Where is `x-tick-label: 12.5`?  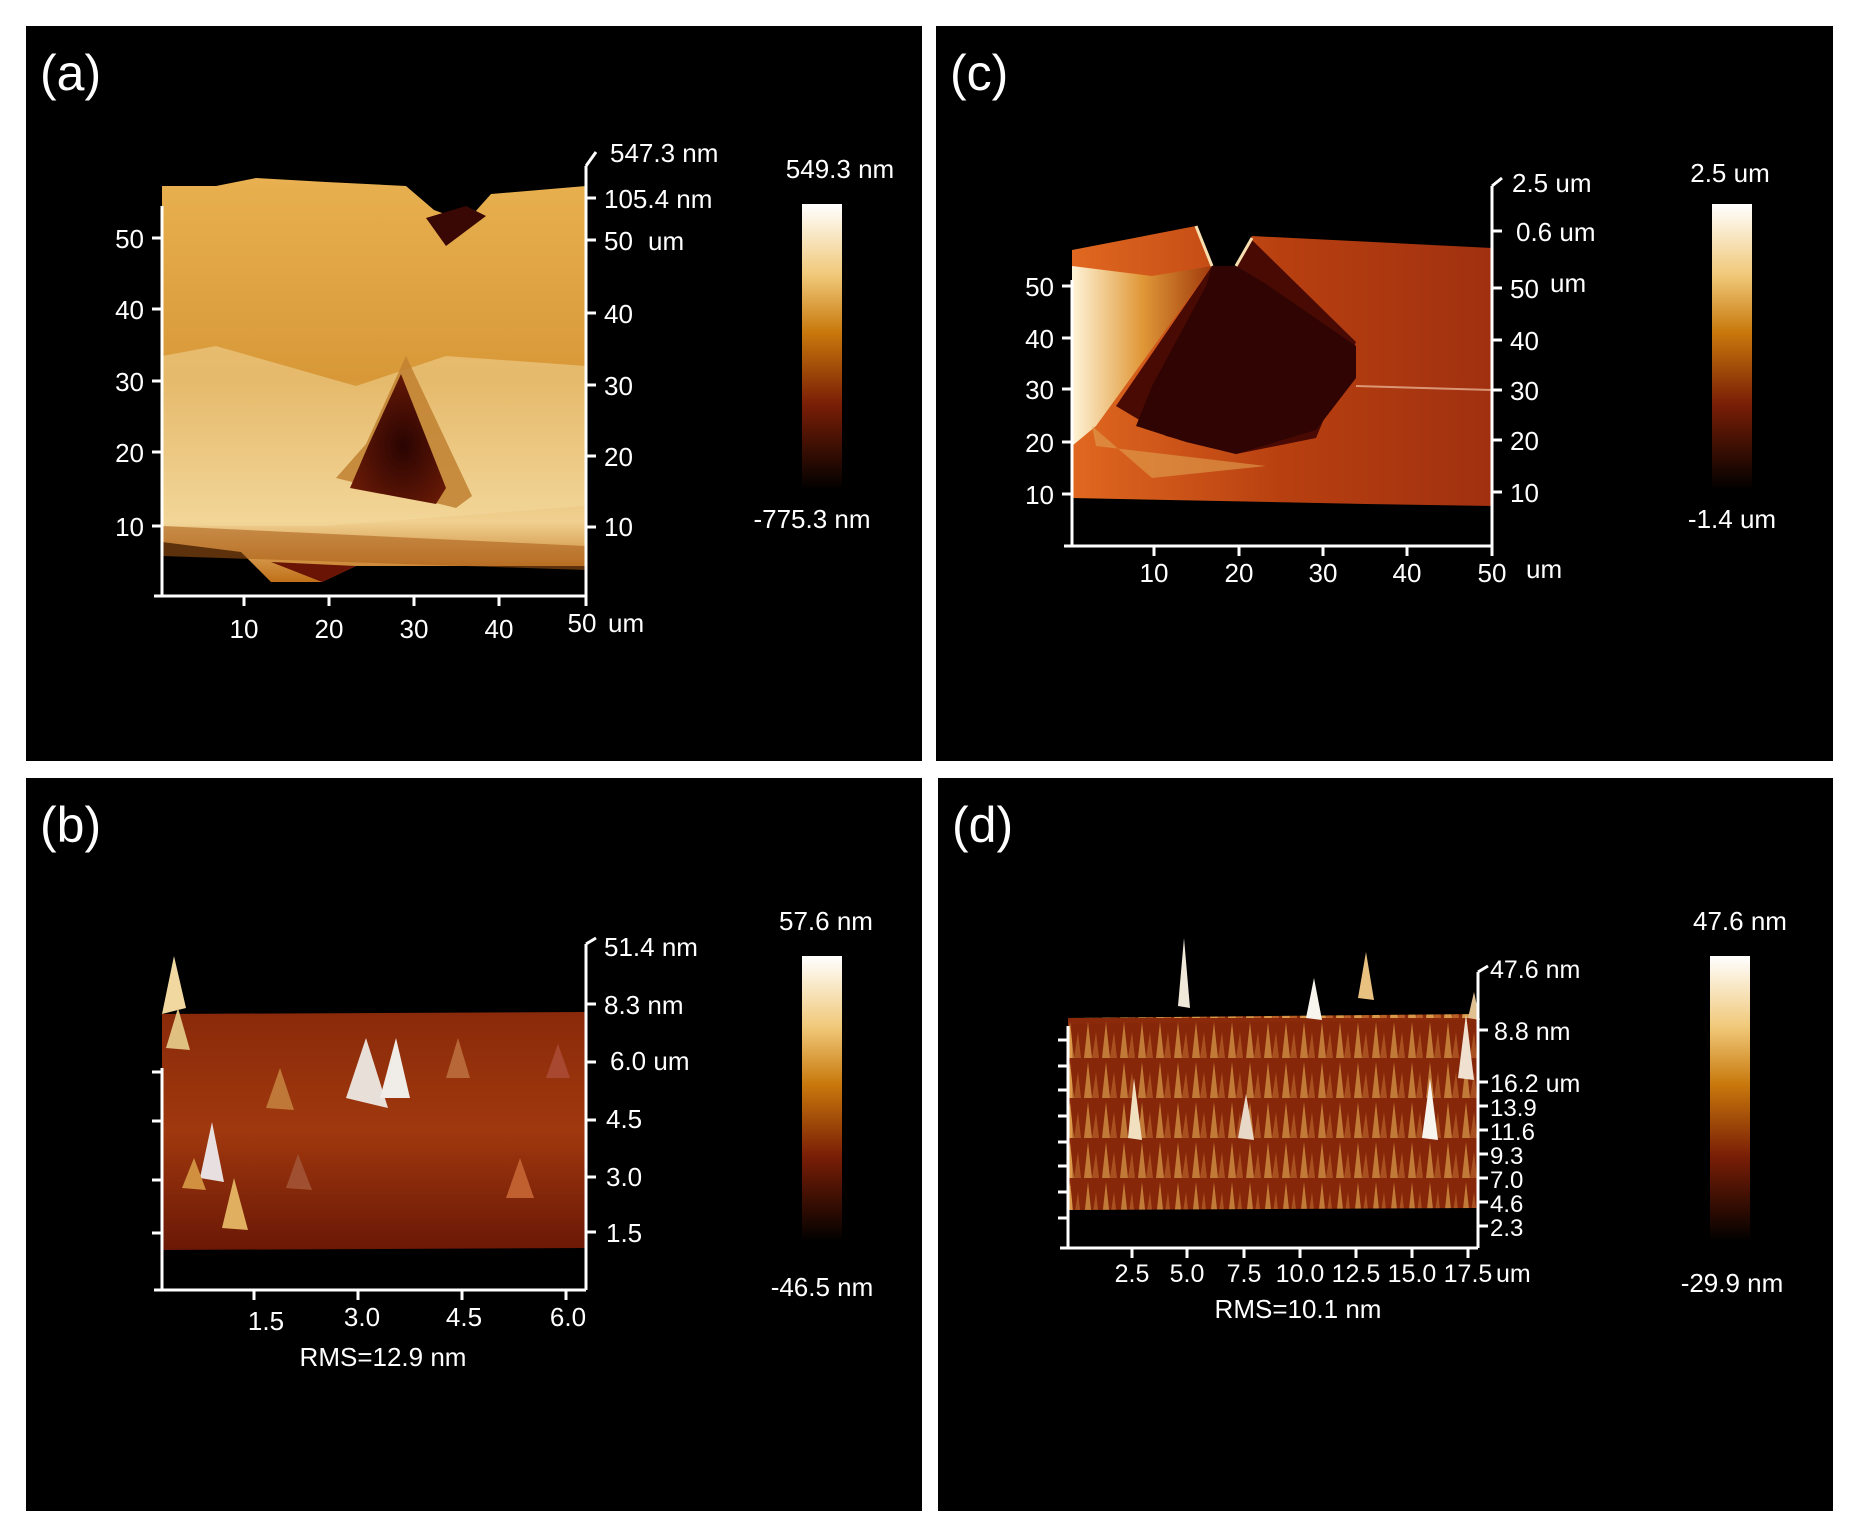
x-tick-label: 12.5 is located at coordinates (1356, 1274).